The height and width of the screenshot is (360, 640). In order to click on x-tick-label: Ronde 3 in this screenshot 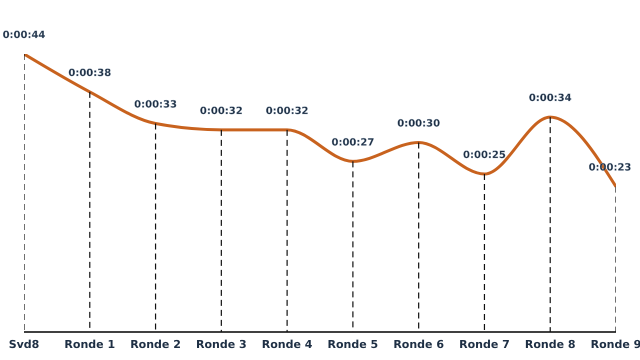, I will do `click(221, 344)`.